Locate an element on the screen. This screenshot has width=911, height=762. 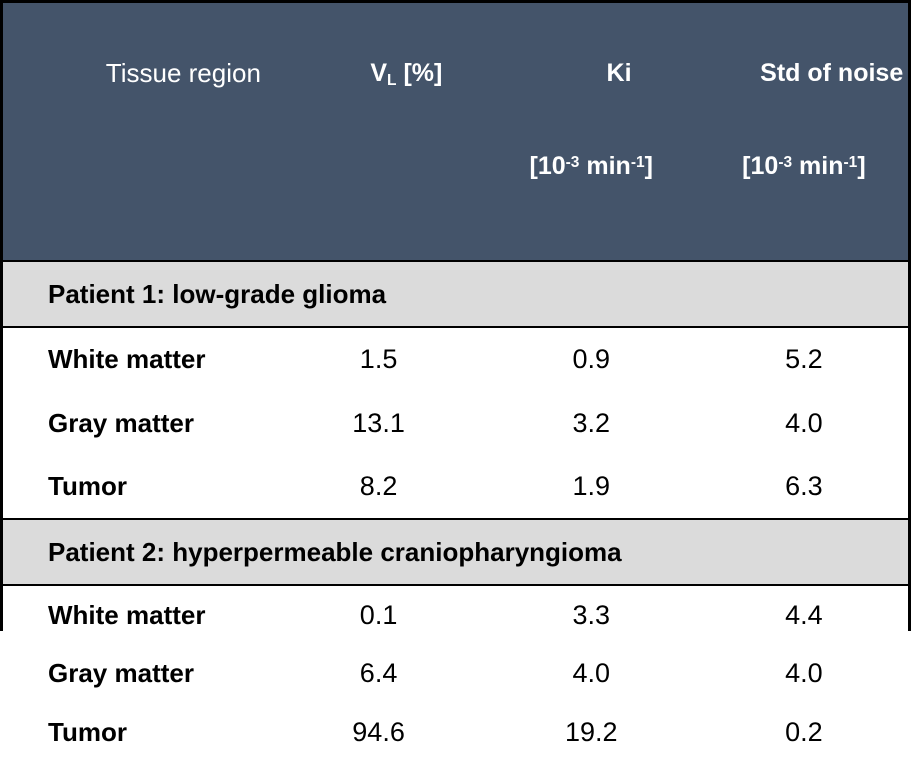
header-tissue-region-label: Tissue region is located at coordinates (183, 73).